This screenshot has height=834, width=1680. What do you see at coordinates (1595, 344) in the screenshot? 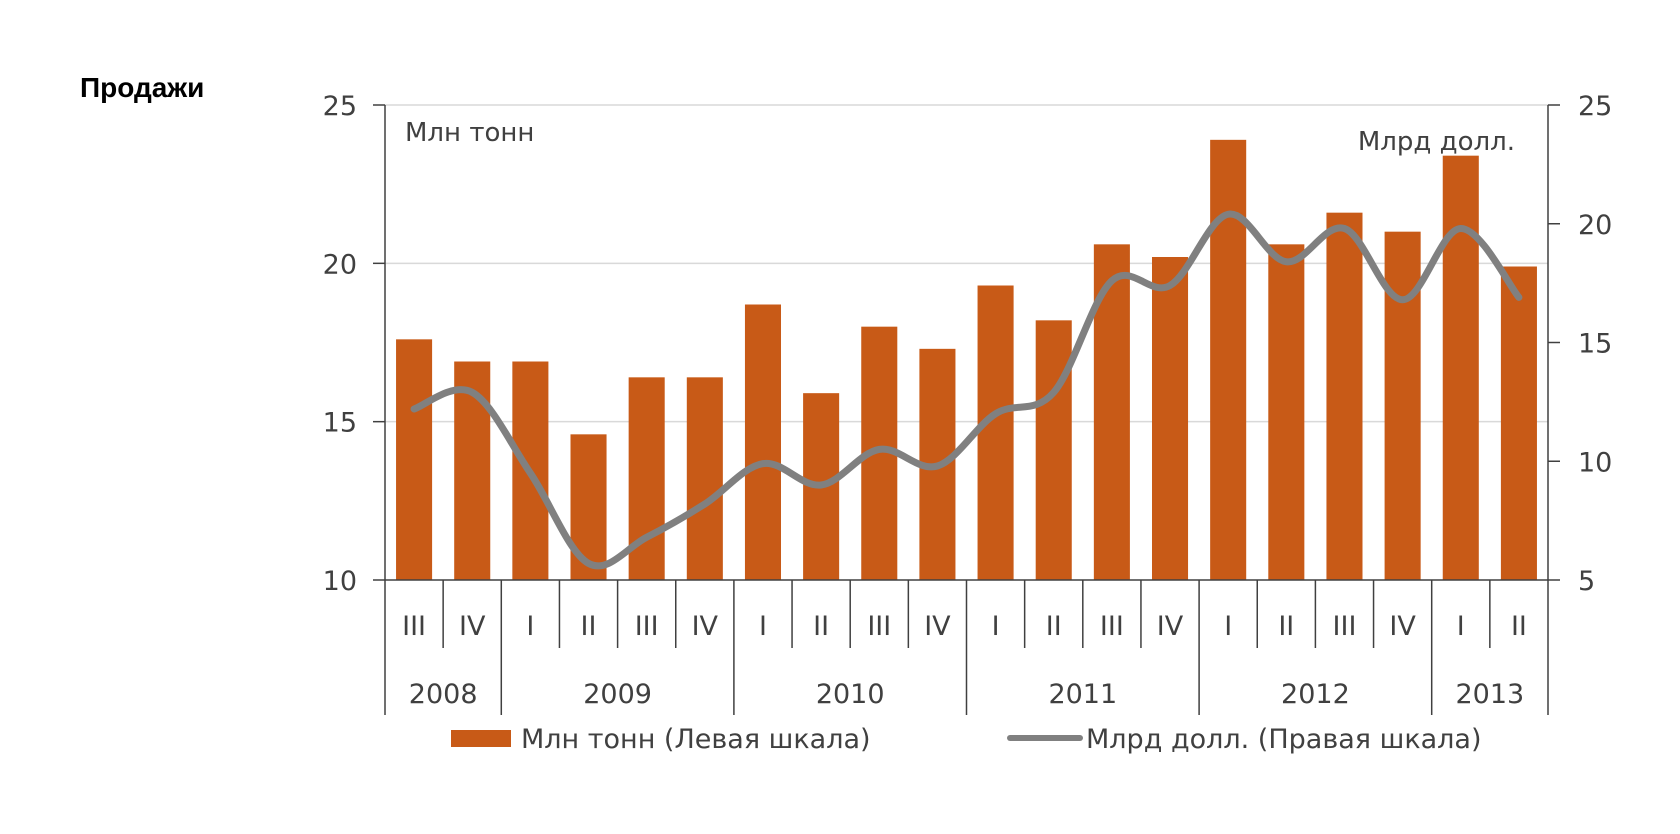
I see `right-tick-label: 15` at bounding box center [1595, 344].